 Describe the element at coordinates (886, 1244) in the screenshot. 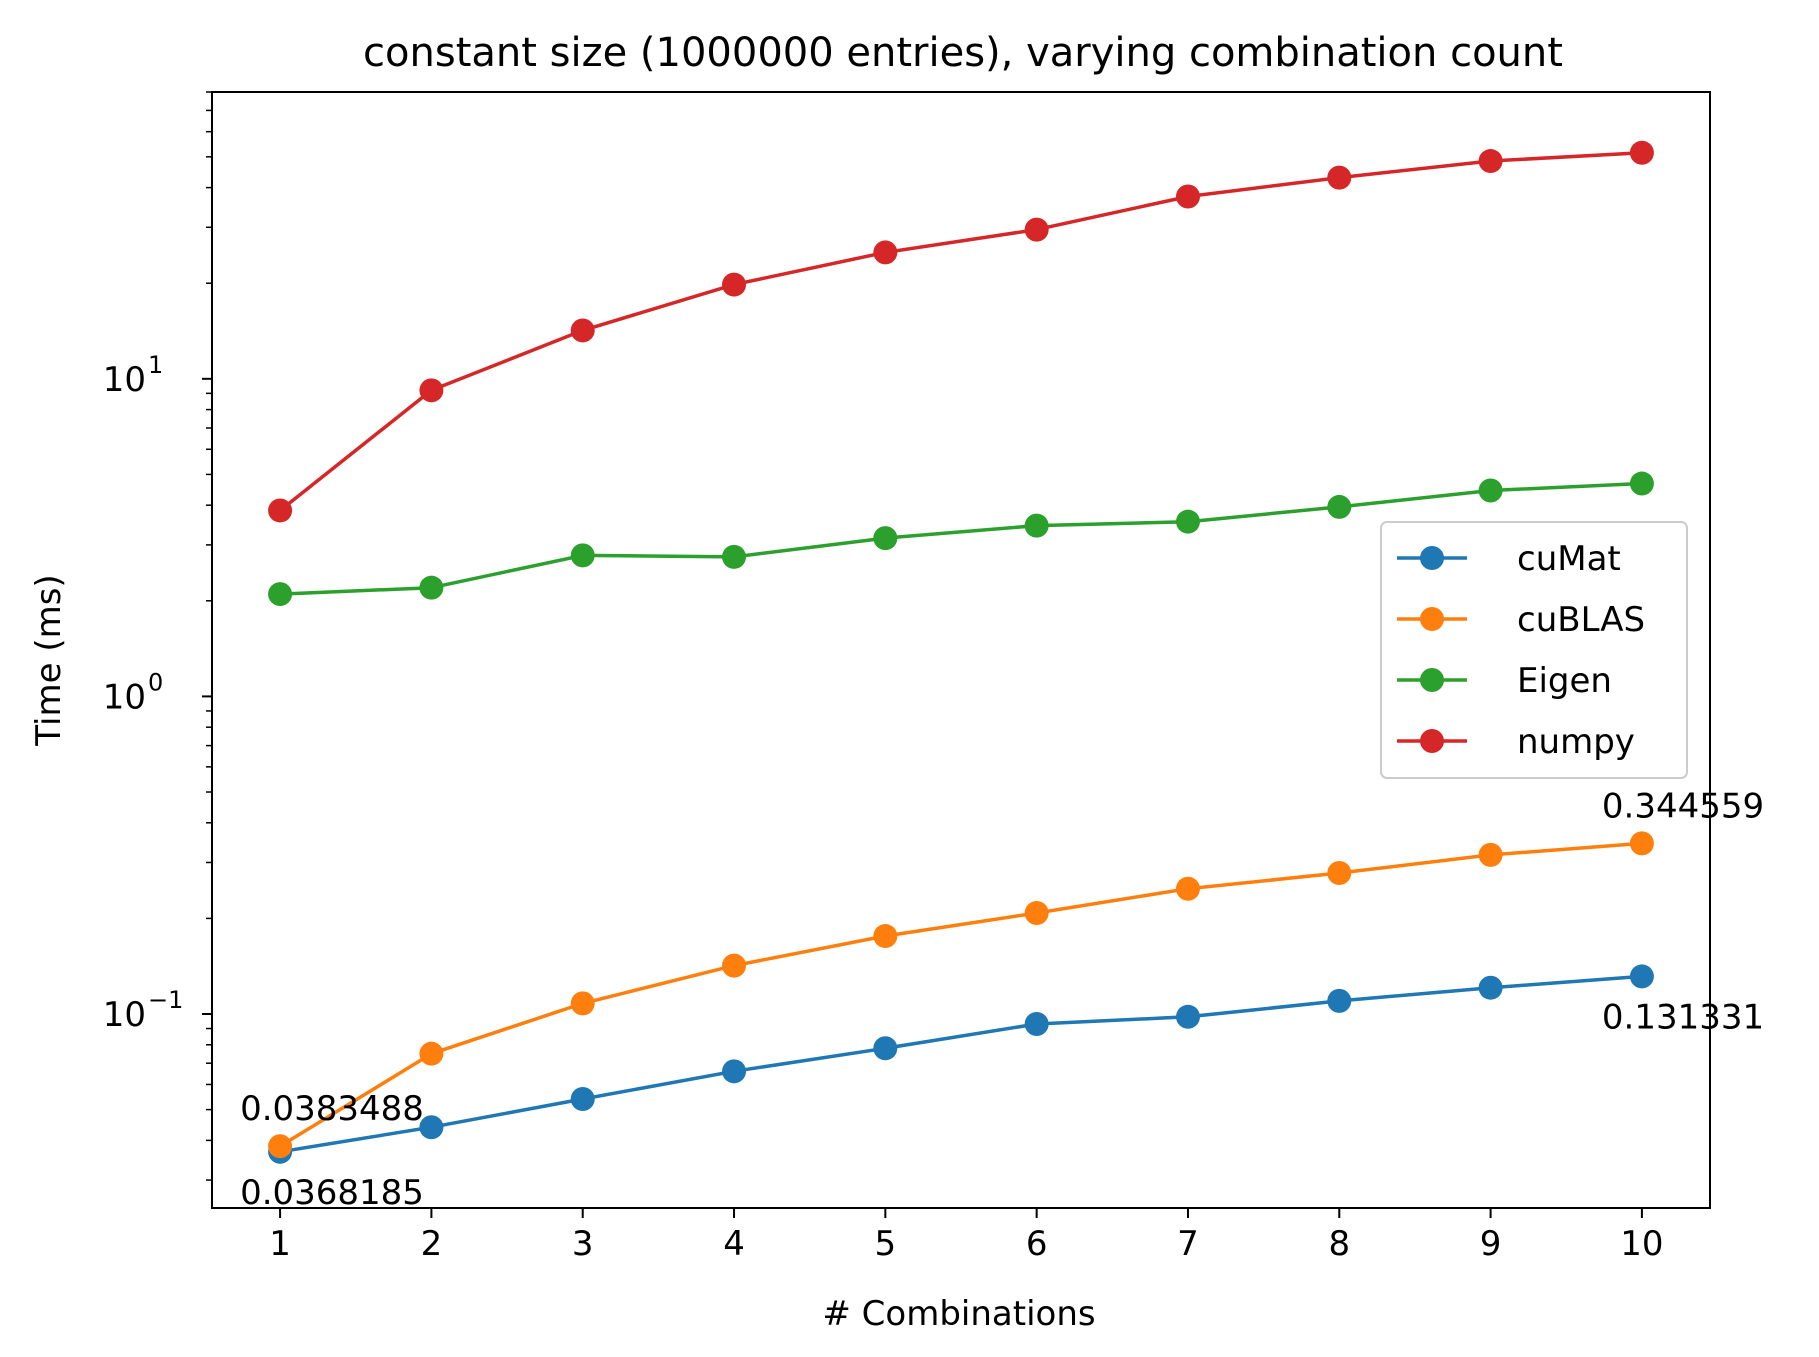

I see `x-tick-label-5: 5` at that location.